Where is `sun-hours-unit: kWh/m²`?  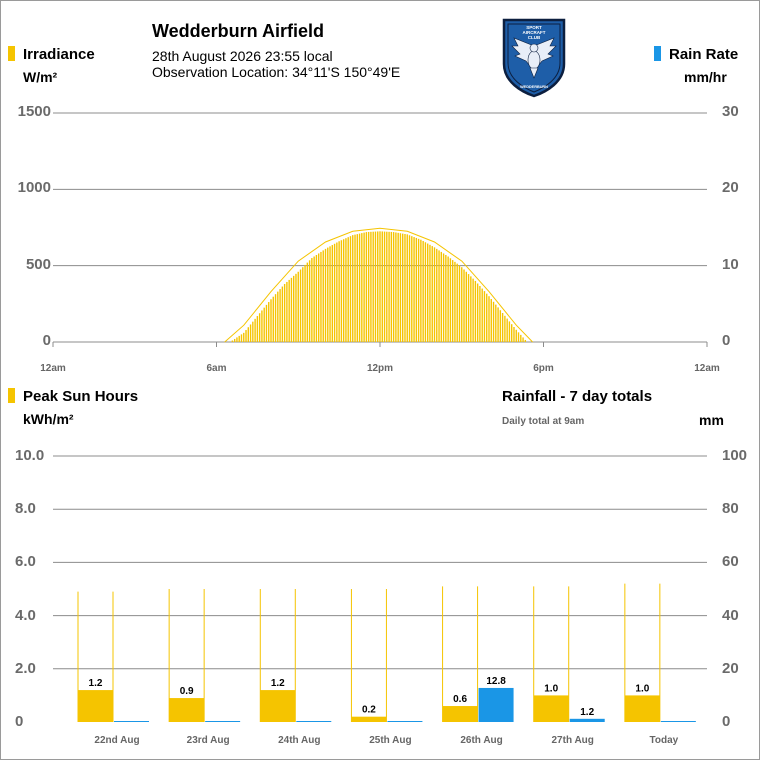
sun-hours-unit: kWh/m² is located at coordinates (48, 419).